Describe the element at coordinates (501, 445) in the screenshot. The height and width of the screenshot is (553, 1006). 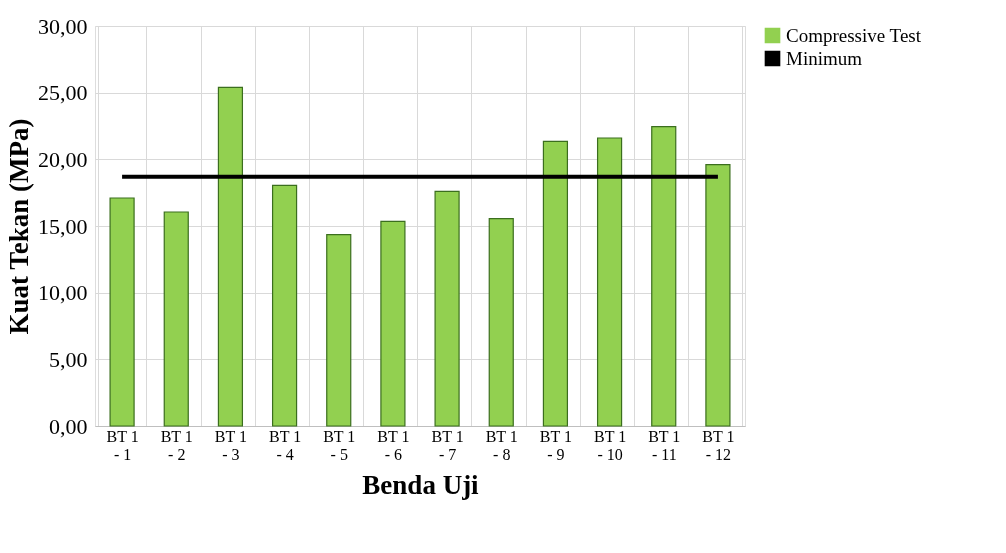
I see `x-tick-label: BT 1 - 8` at that location.